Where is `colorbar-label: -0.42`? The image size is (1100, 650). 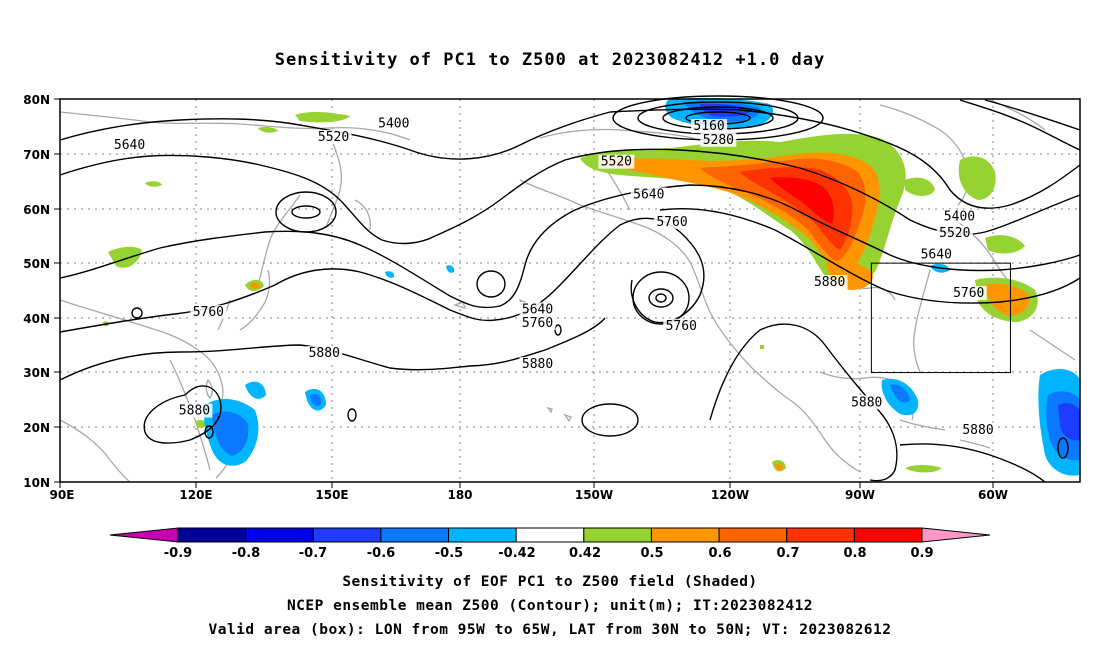
colorbar-label: -0.42 is located at coordinates (516, 553).